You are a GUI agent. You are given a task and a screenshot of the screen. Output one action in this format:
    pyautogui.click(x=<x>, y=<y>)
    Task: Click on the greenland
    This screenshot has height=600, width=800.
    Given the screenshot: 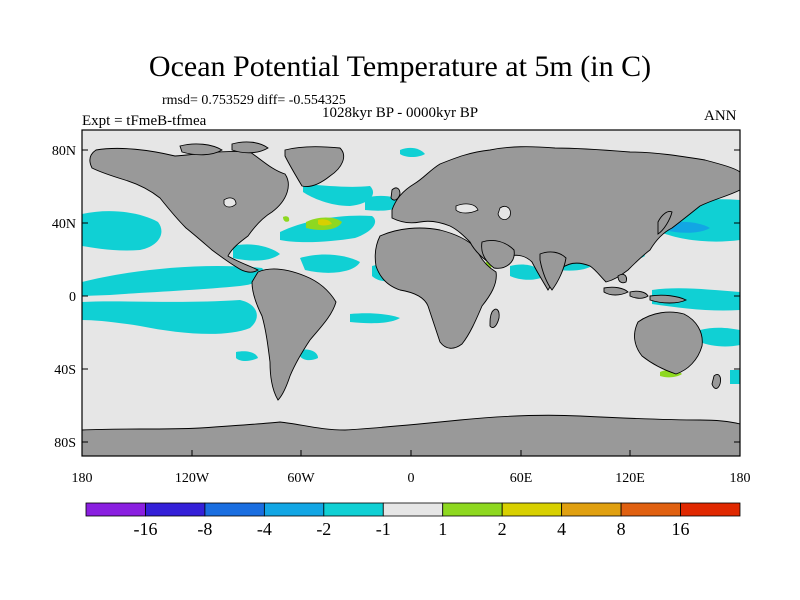 What is the action you would take?
    pyautogui.click(x=314, y=166)
    